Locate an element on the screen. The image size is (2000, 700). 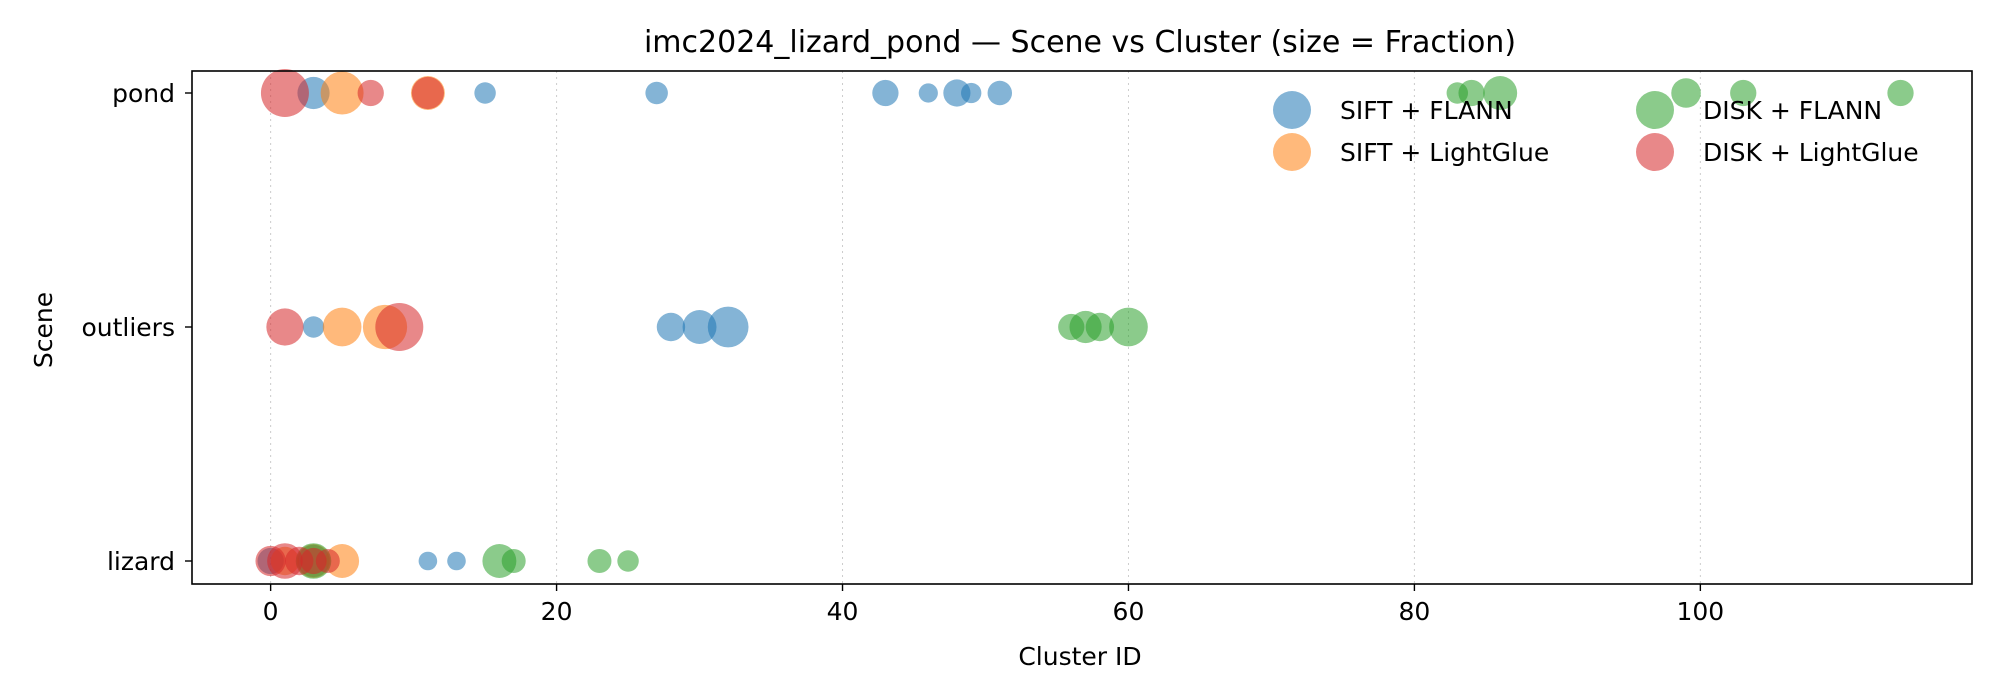
x-tick-label: 20 is located at coordinates (557, 611).